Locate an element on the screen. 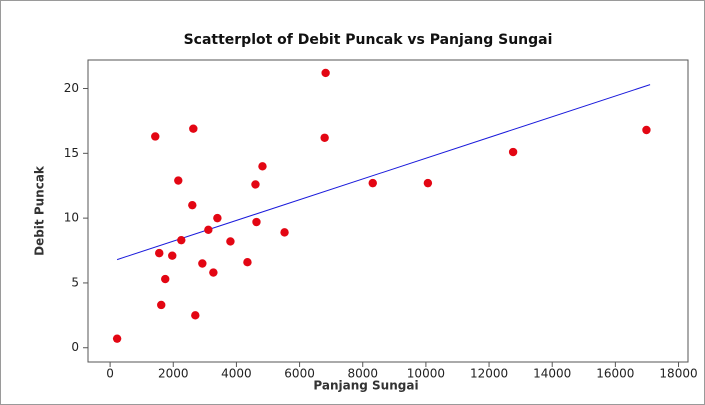 The width and height of the screenshot is (705, 405). x-axis-title: Panjang Sungai is located at coordinates (365, 386).